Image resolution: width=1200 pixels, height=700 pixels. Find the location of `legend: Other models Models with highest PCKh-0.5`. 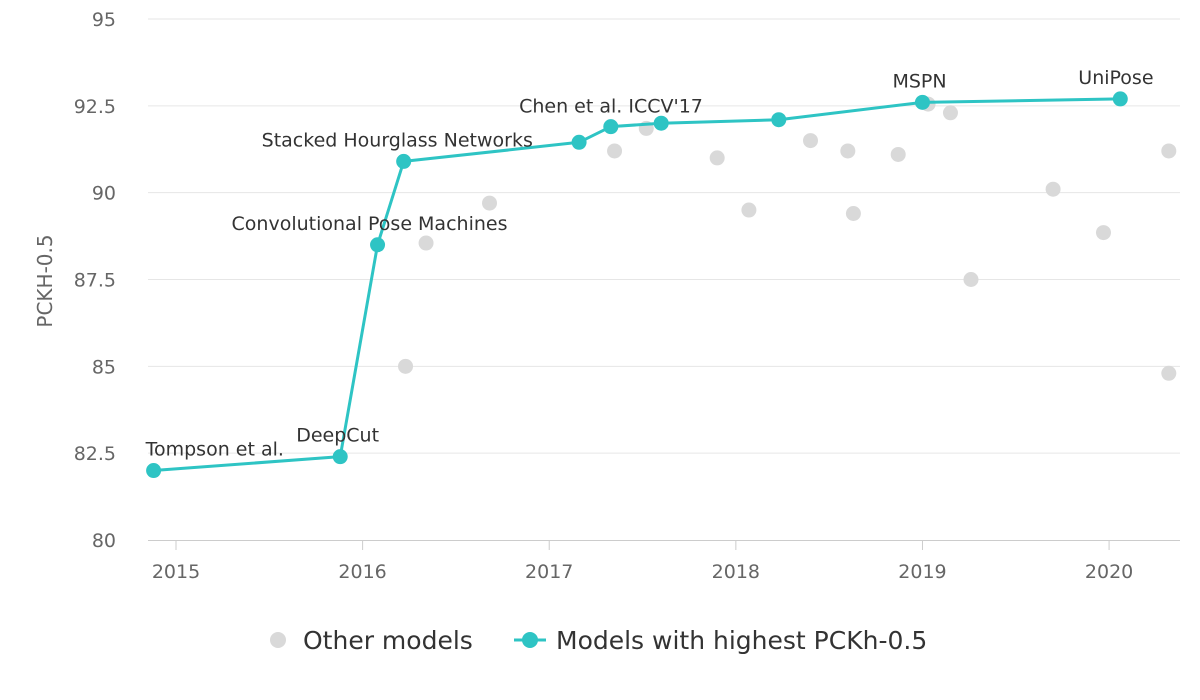

legend: Other models Models with highest PCKh-0.5 is located at coordinates (598, 640).